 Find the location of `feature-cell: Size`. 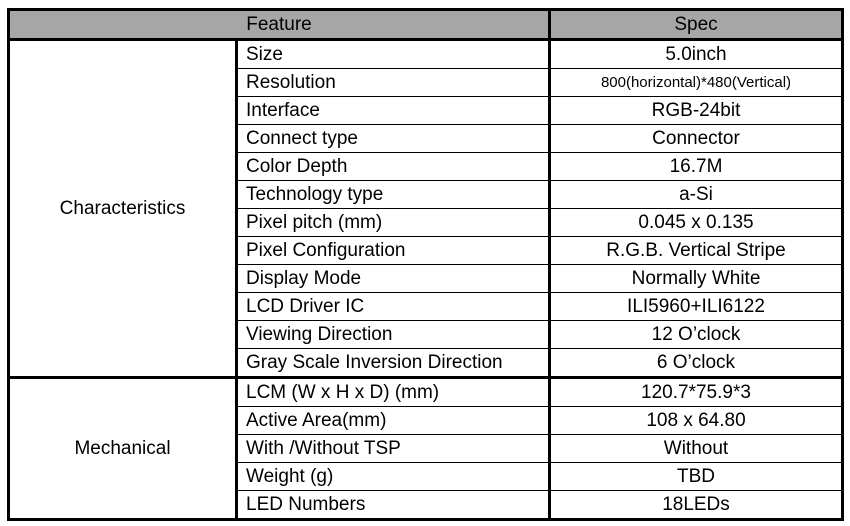

feature-cell: Size is located at coordinates (393, 54).